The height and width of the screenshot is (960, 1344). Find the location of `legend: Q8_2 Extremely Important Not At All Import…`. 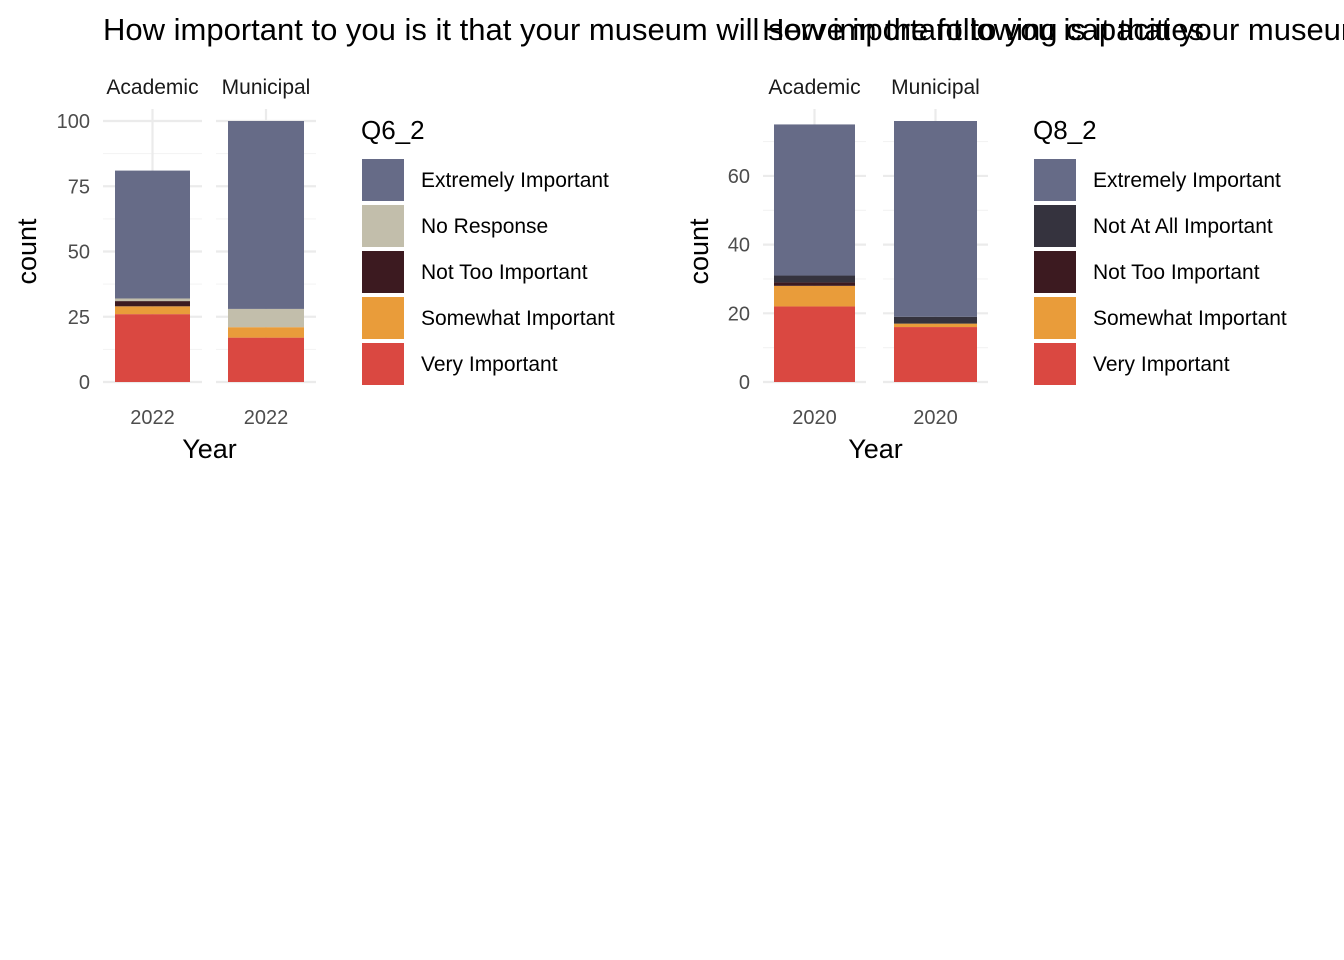

legend: Q8_2 Extremely Important Not At All Import… is located at coordinates (1160, 250).